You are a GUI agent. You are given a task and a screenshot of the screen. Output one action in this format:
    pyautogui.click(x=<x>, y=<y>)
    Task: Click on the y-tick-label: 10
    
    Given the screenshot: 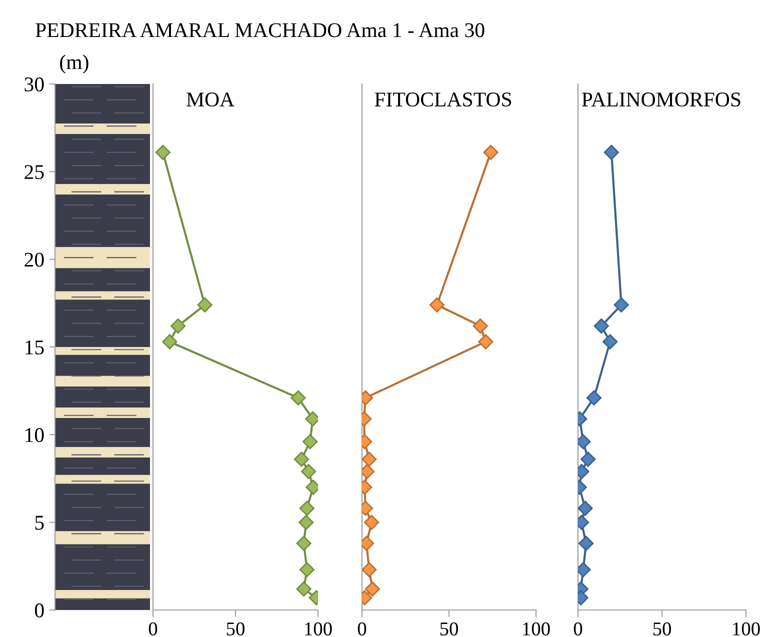 What is the action you would take?
    pyautogui.click(x=35, y=435)
    